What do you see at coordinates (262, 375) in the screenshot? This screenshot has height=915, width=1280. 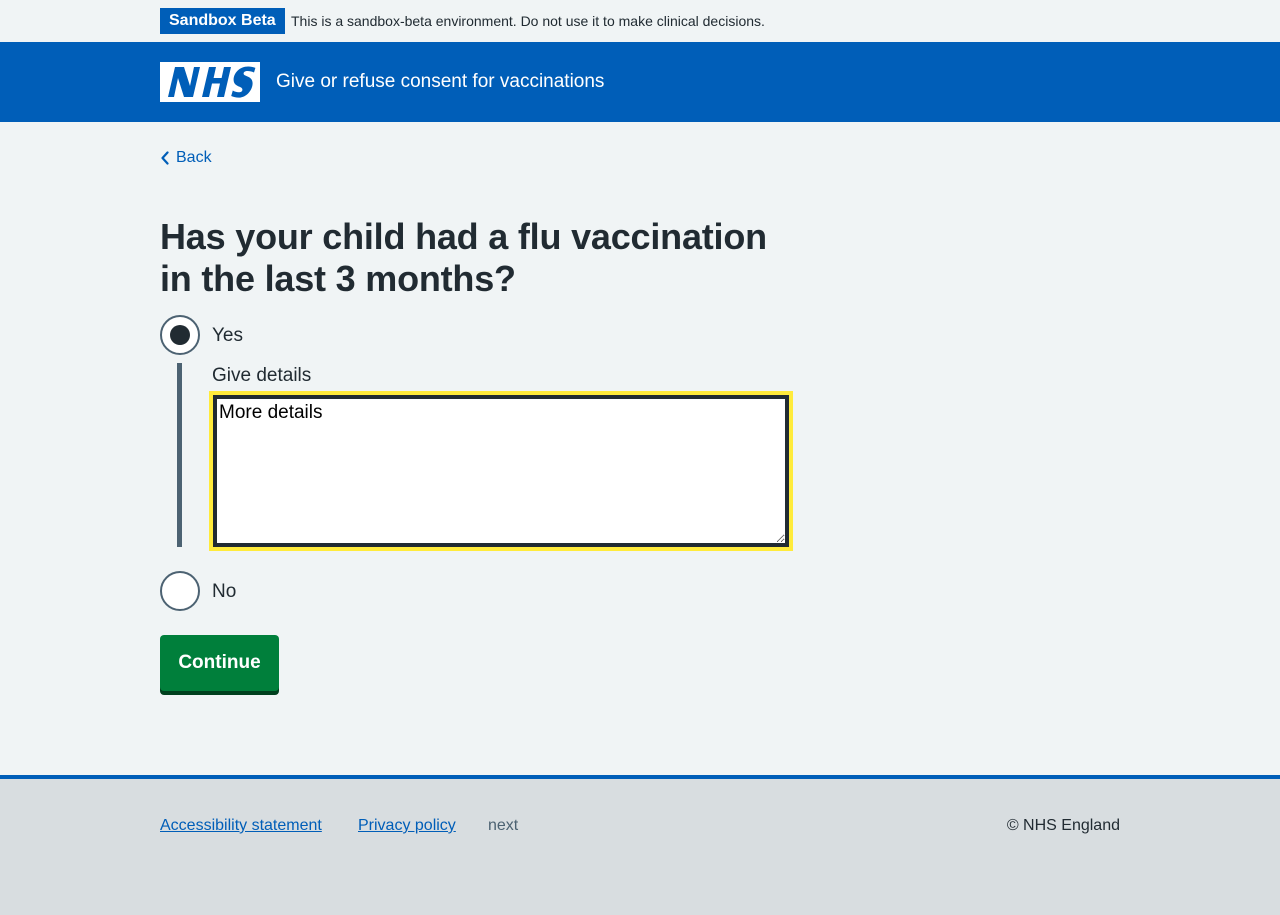 I see `give-details-label: Give details` at bounding box center [262, 375].